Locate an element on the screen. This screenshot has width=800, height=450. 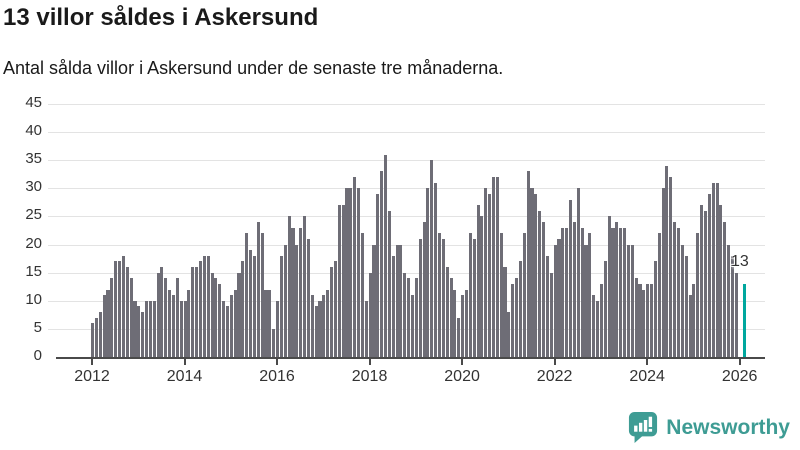
x-axis-tick-label: 2018 is located at coordinates (369, 376).